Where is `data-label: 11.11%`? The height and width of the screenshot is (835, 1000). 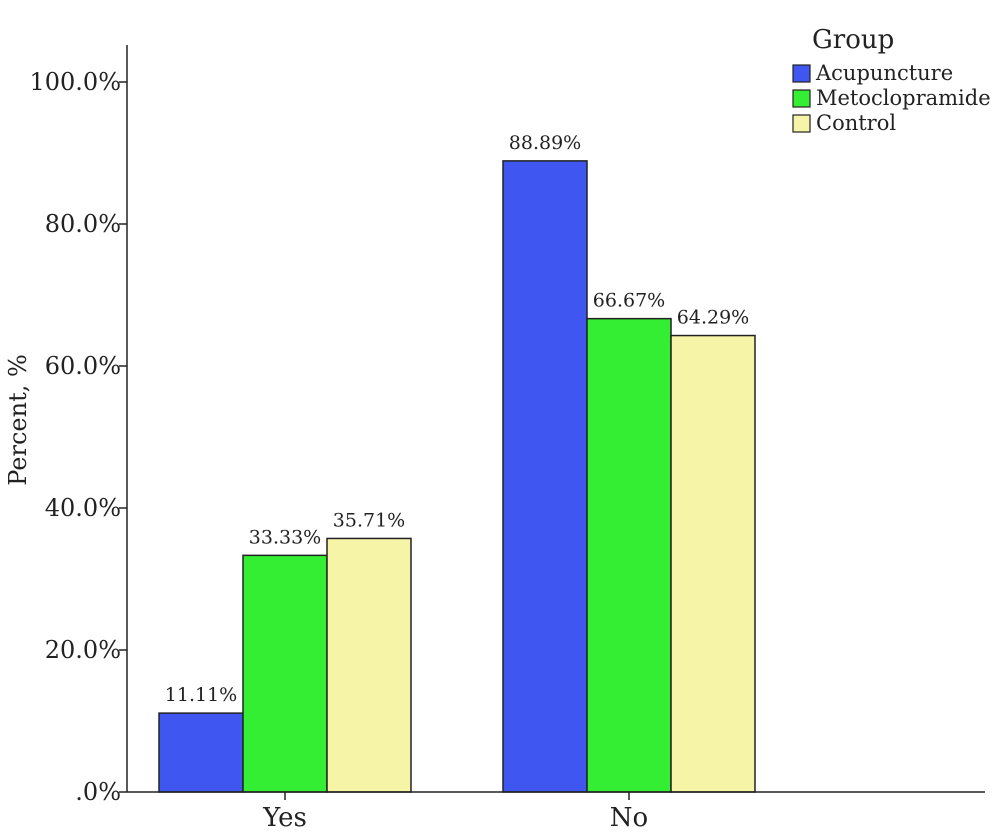 data-label: 11.11% is located at coordinates (201, 695).